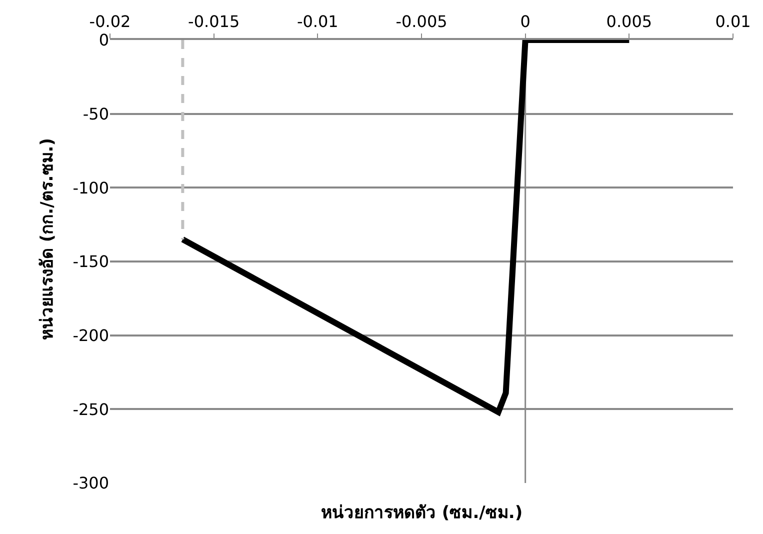  I want to click on y-tick-label: -200, so click(90, 335).